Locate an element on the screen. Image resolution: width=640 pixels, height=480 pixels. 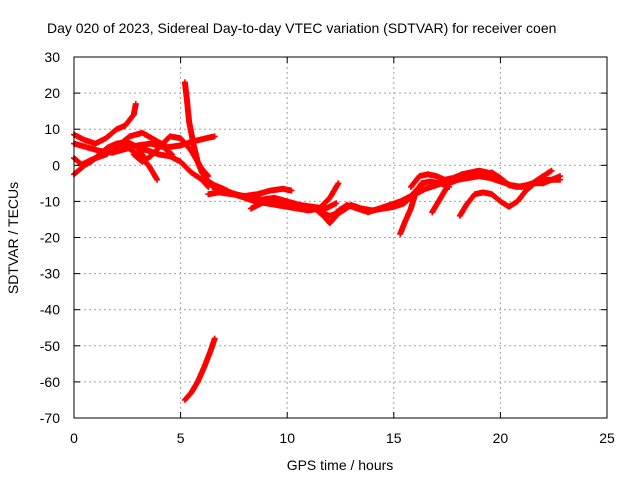
y-tick-label: -40 is located at coordinates (50, 310).